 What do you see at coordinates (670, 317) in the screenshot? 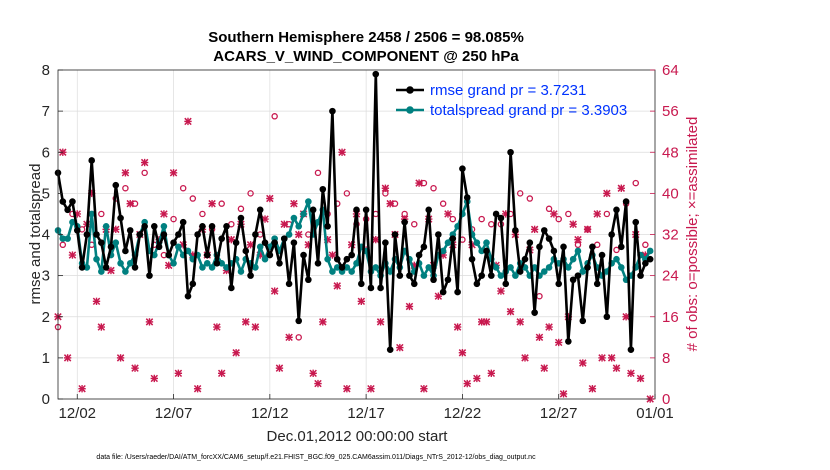
I see `y-right-tick-label: 16` at bounding box center [670, 317].